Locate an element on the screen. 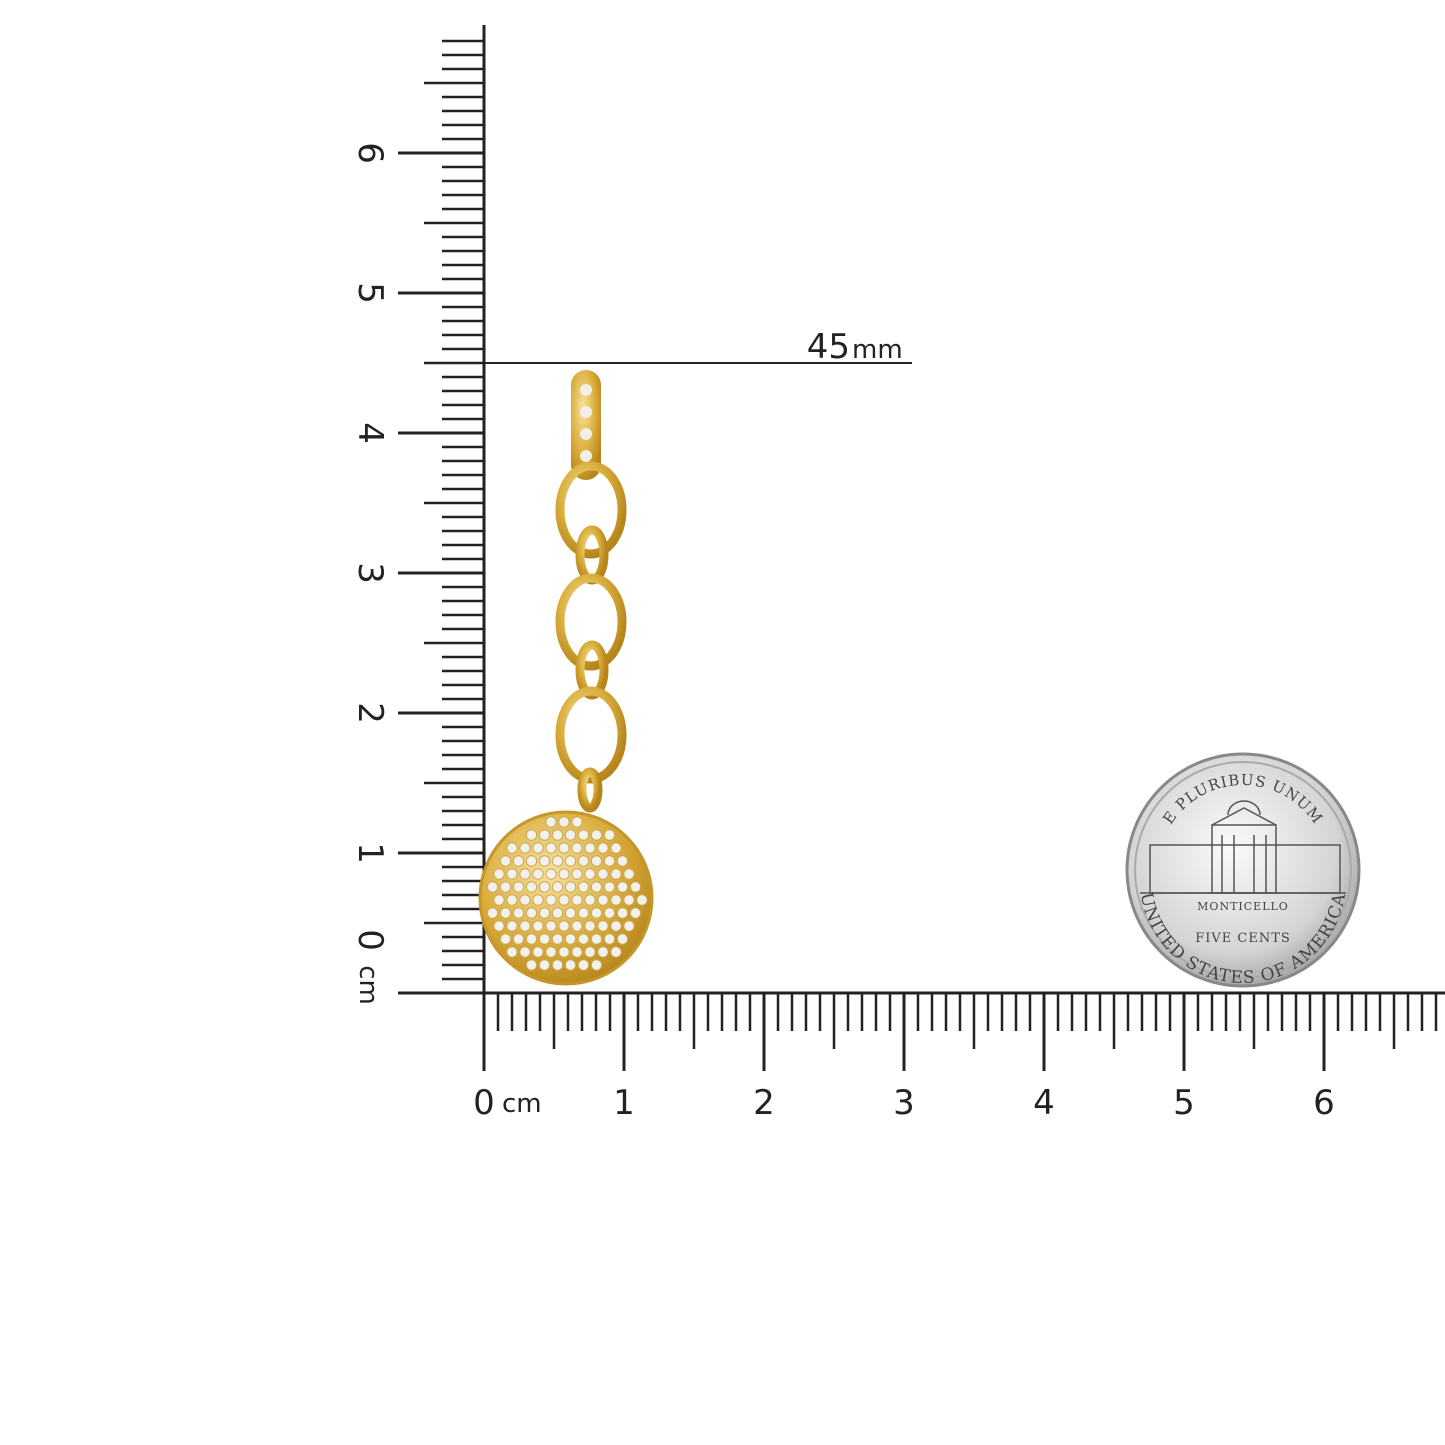 The width and height of the screenshot is (1445, 1445). h-ruler-label: 1 is located at coordinates (624, 1103).